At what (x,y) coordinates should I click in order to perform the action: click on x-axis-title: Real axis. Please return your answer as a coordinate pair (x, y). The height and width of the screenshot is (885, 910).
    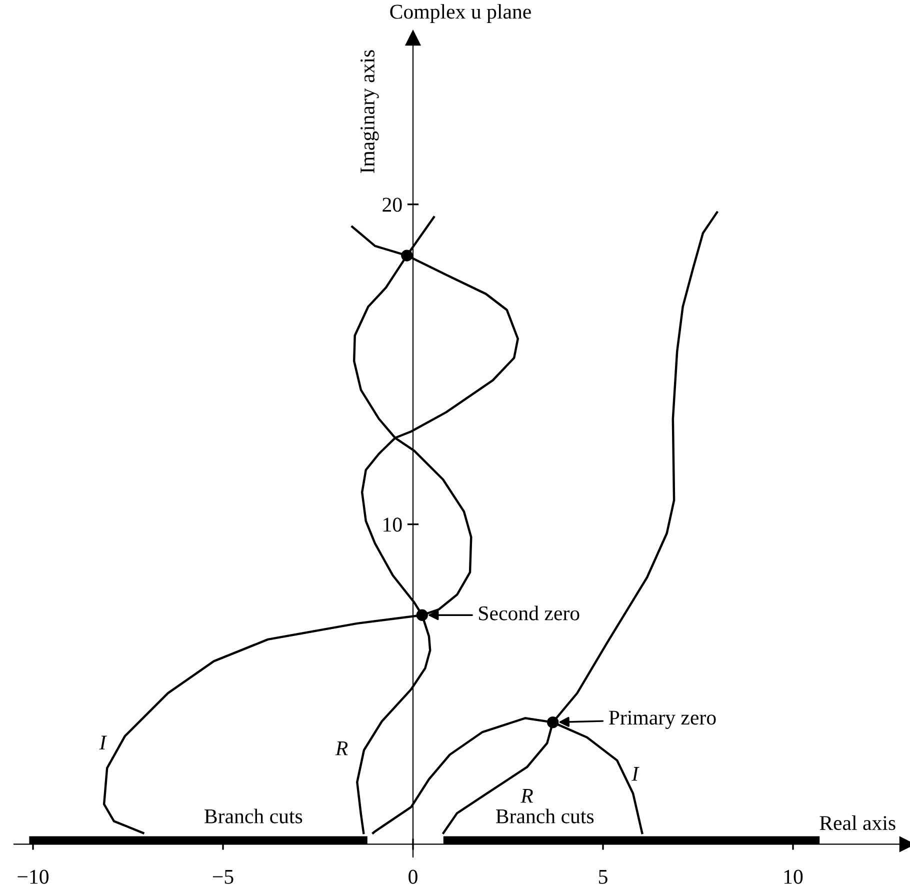
    Looking at the image, I should click on (858, 822).